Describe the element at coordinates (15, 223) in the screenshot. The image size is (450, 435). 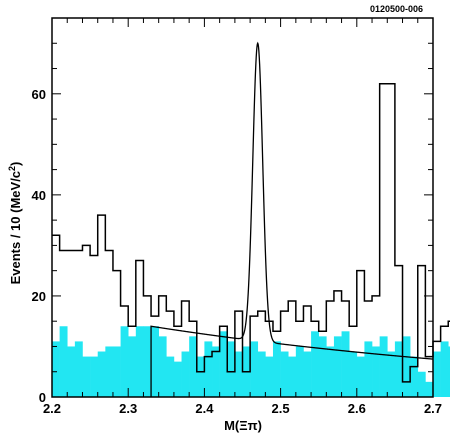
I see `y-axis-label: Events / 10 (MeV/c2)` at that location.